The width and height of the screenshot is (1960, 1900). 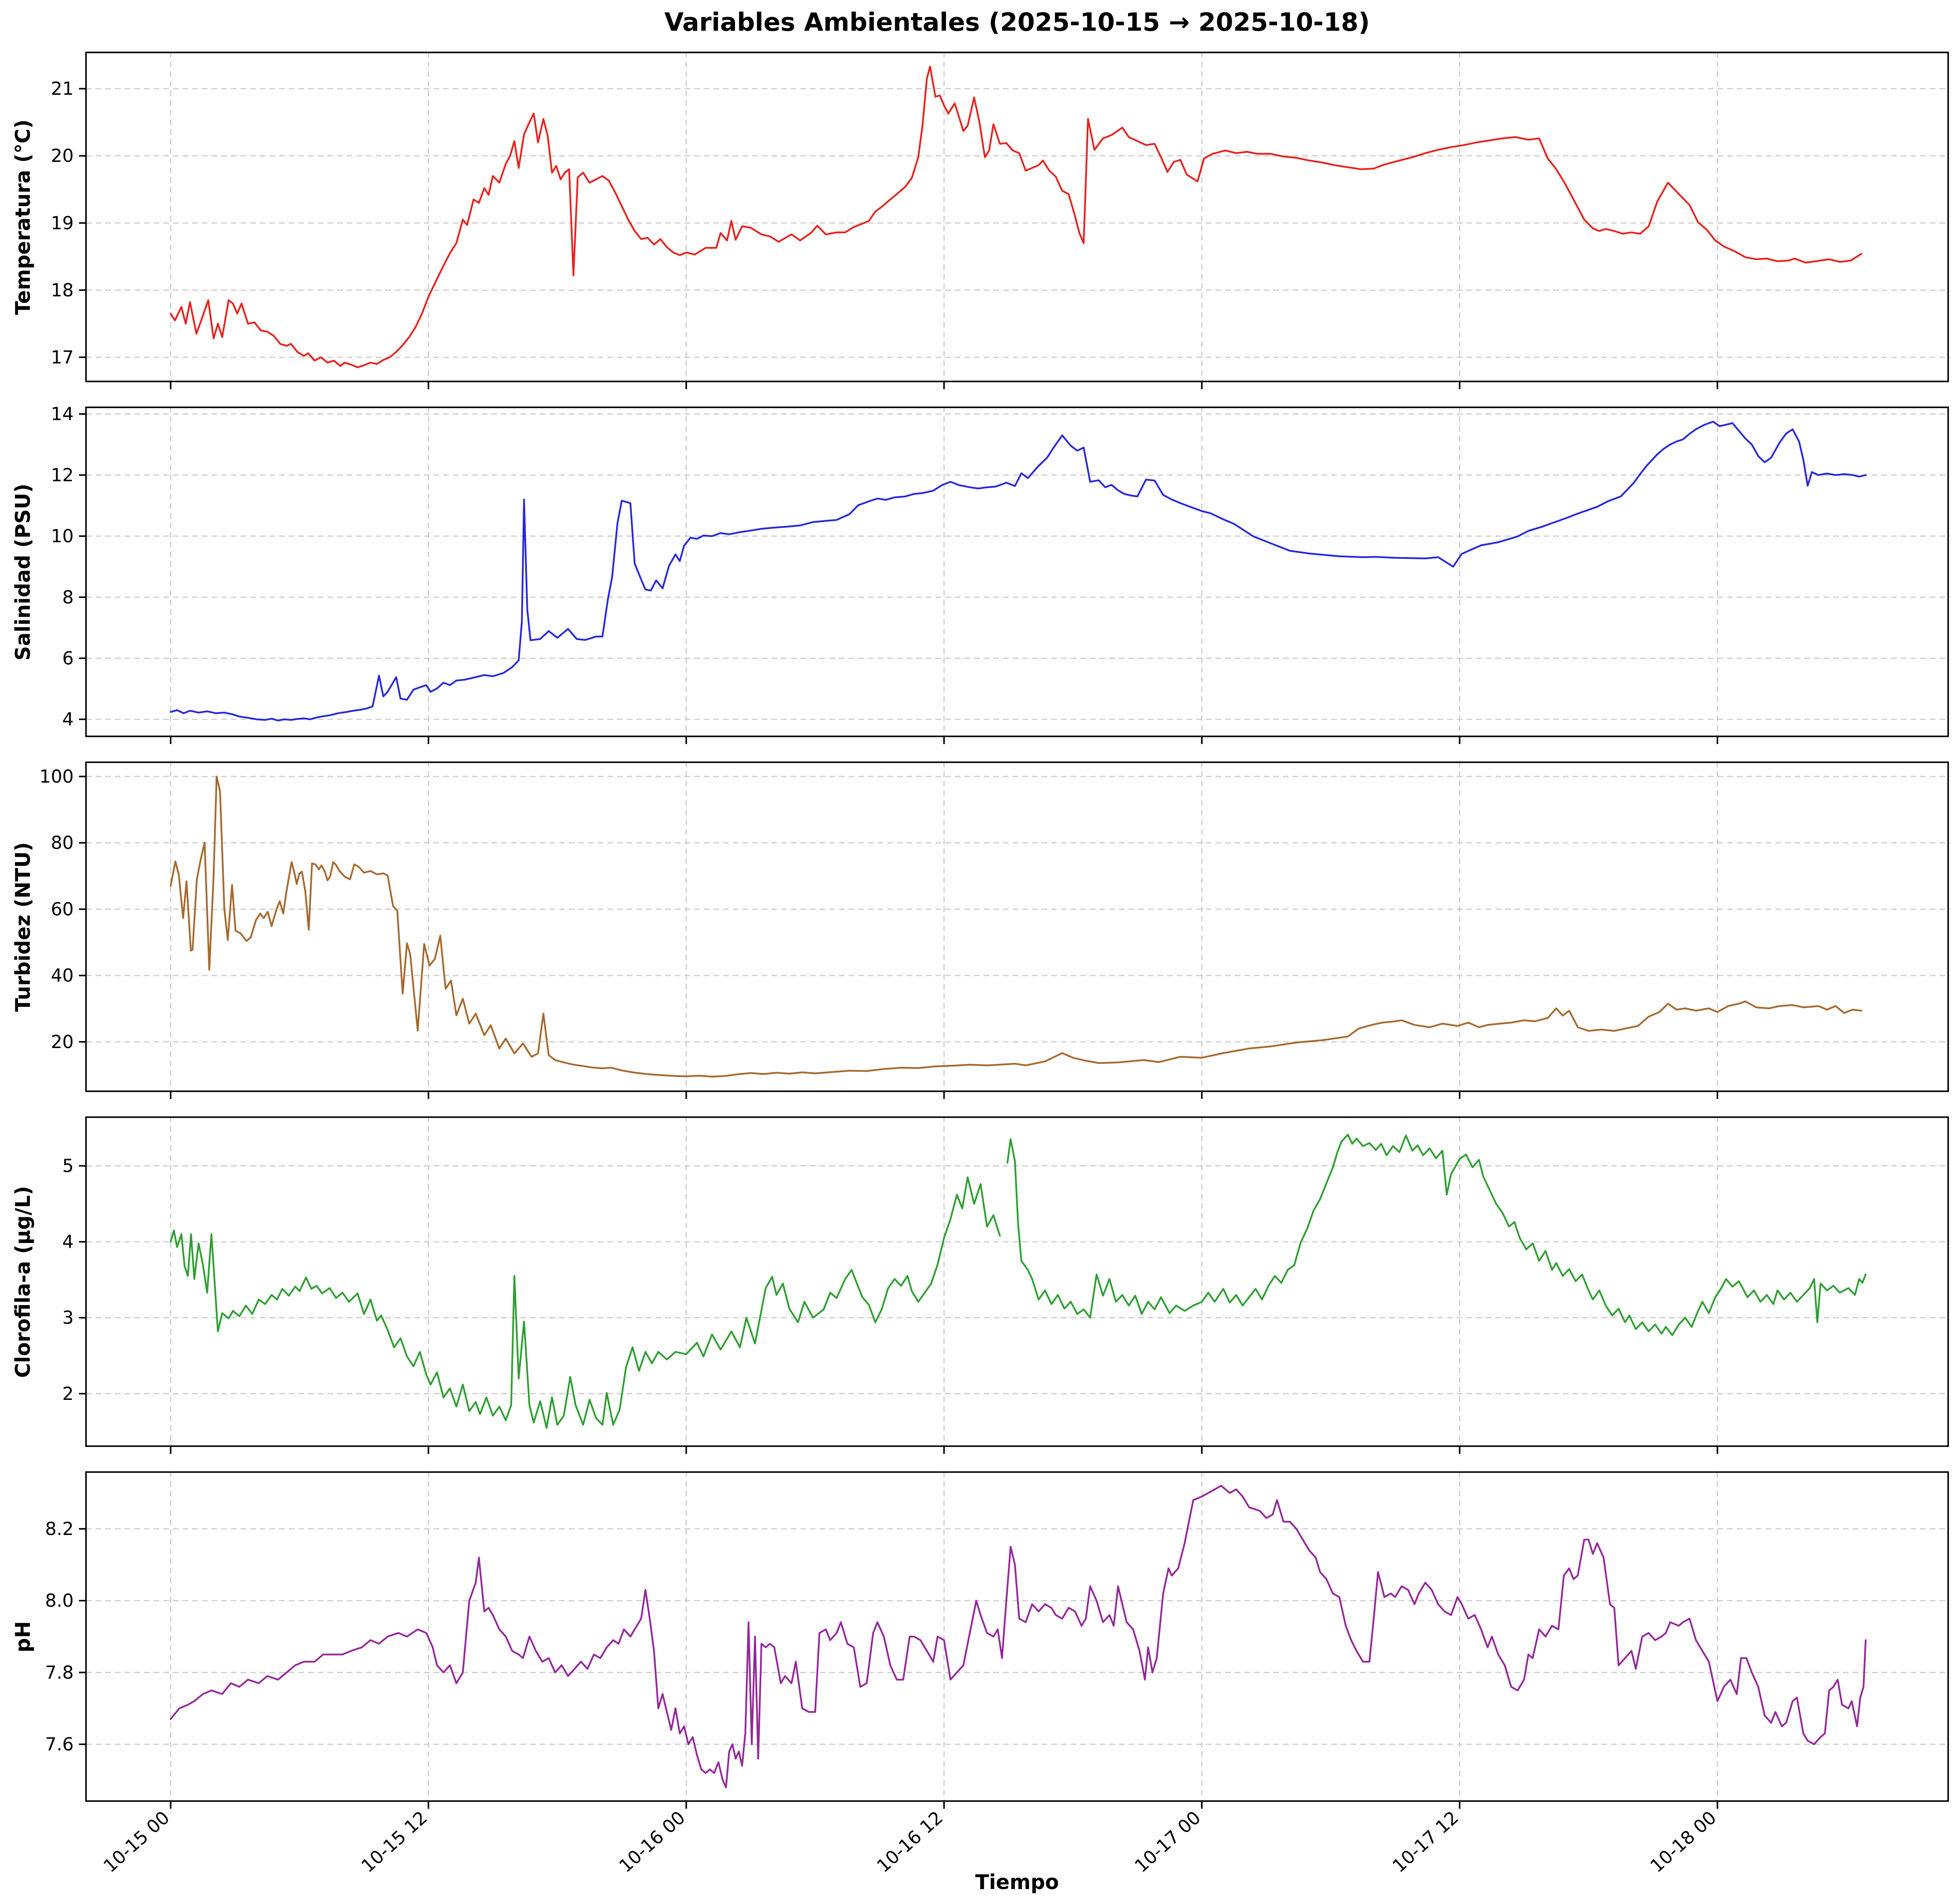 I want to click on y-tick-label: 18, so click(x=62, y=290).